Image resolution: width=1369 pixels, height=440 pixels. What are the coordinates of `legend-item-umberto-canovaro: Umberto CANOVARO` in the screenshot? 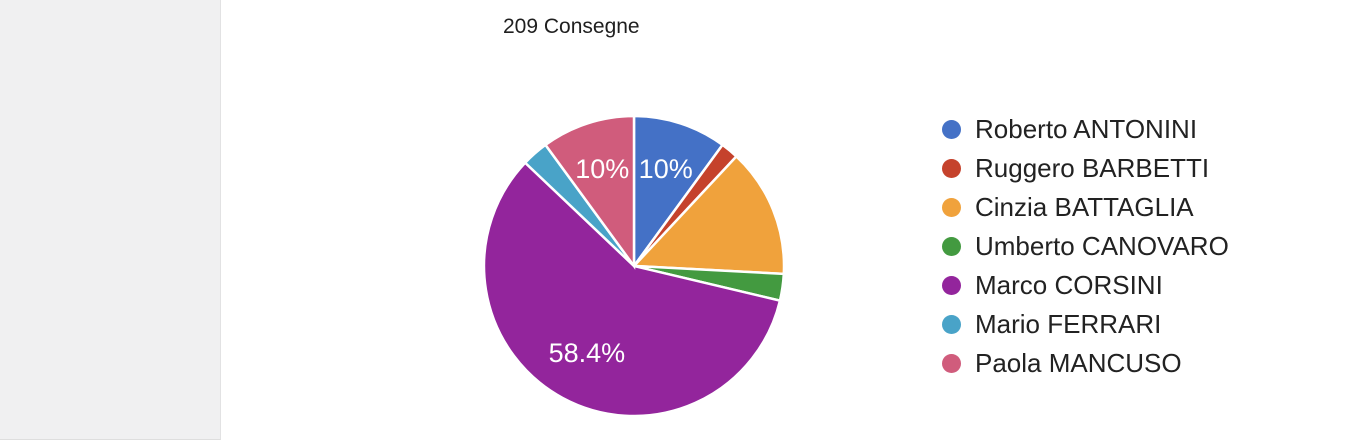 It's located at (1085, 246).